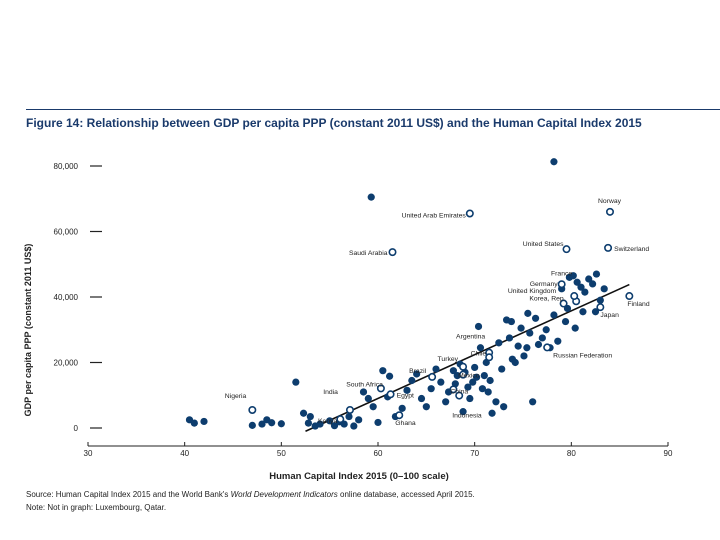 The width and height of the screenshot is (720, 540). I want to click on top-rule, so click(373, 109).